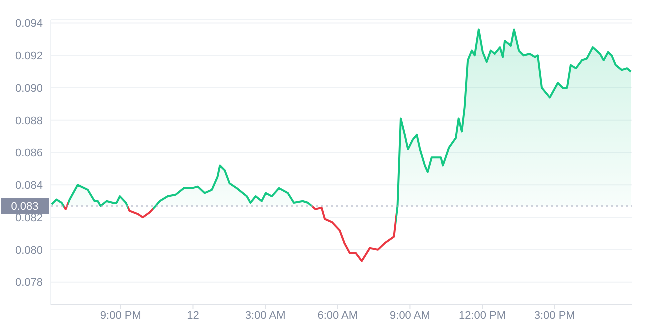 The width and height of the screenshot is (660, 335). I want to click on y-tick-label: 0.086, so click(29, 154).